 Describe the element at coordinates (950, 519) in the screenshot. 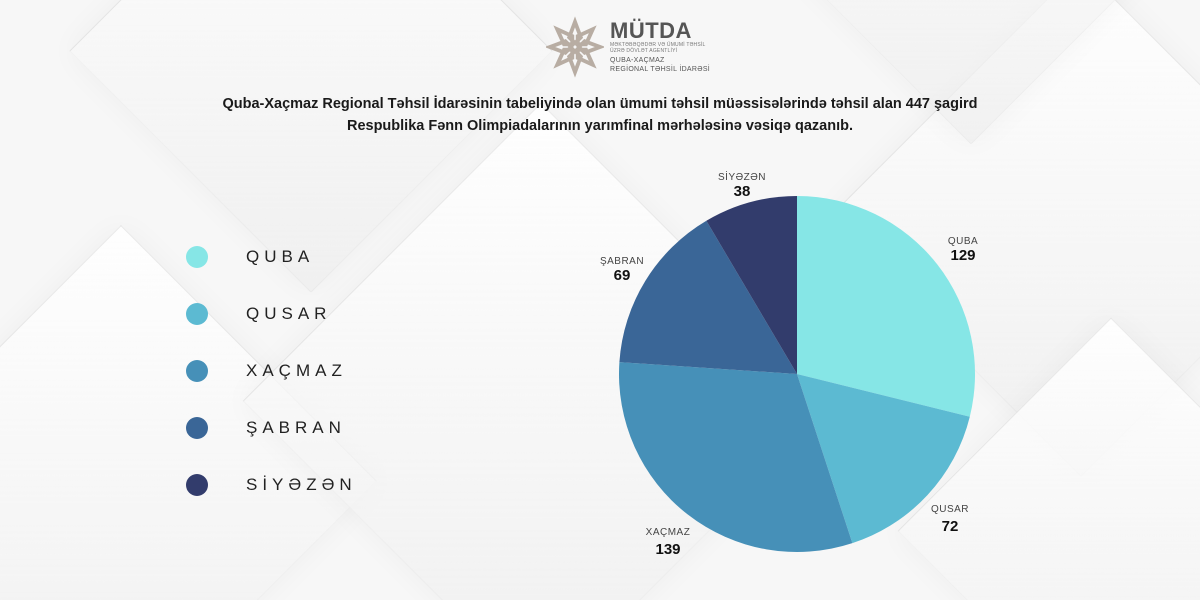

I see `pie-label-qusar: QUSAR 72` at that location.